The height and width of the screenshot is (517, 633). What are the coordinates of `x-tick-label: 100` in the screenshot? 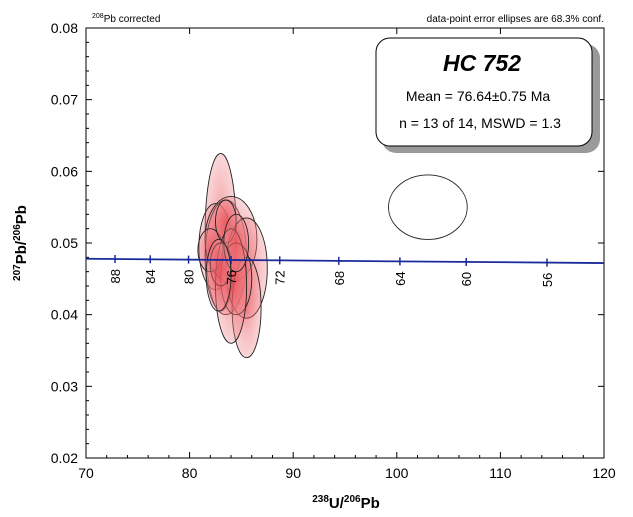 It's located at (397, 473).